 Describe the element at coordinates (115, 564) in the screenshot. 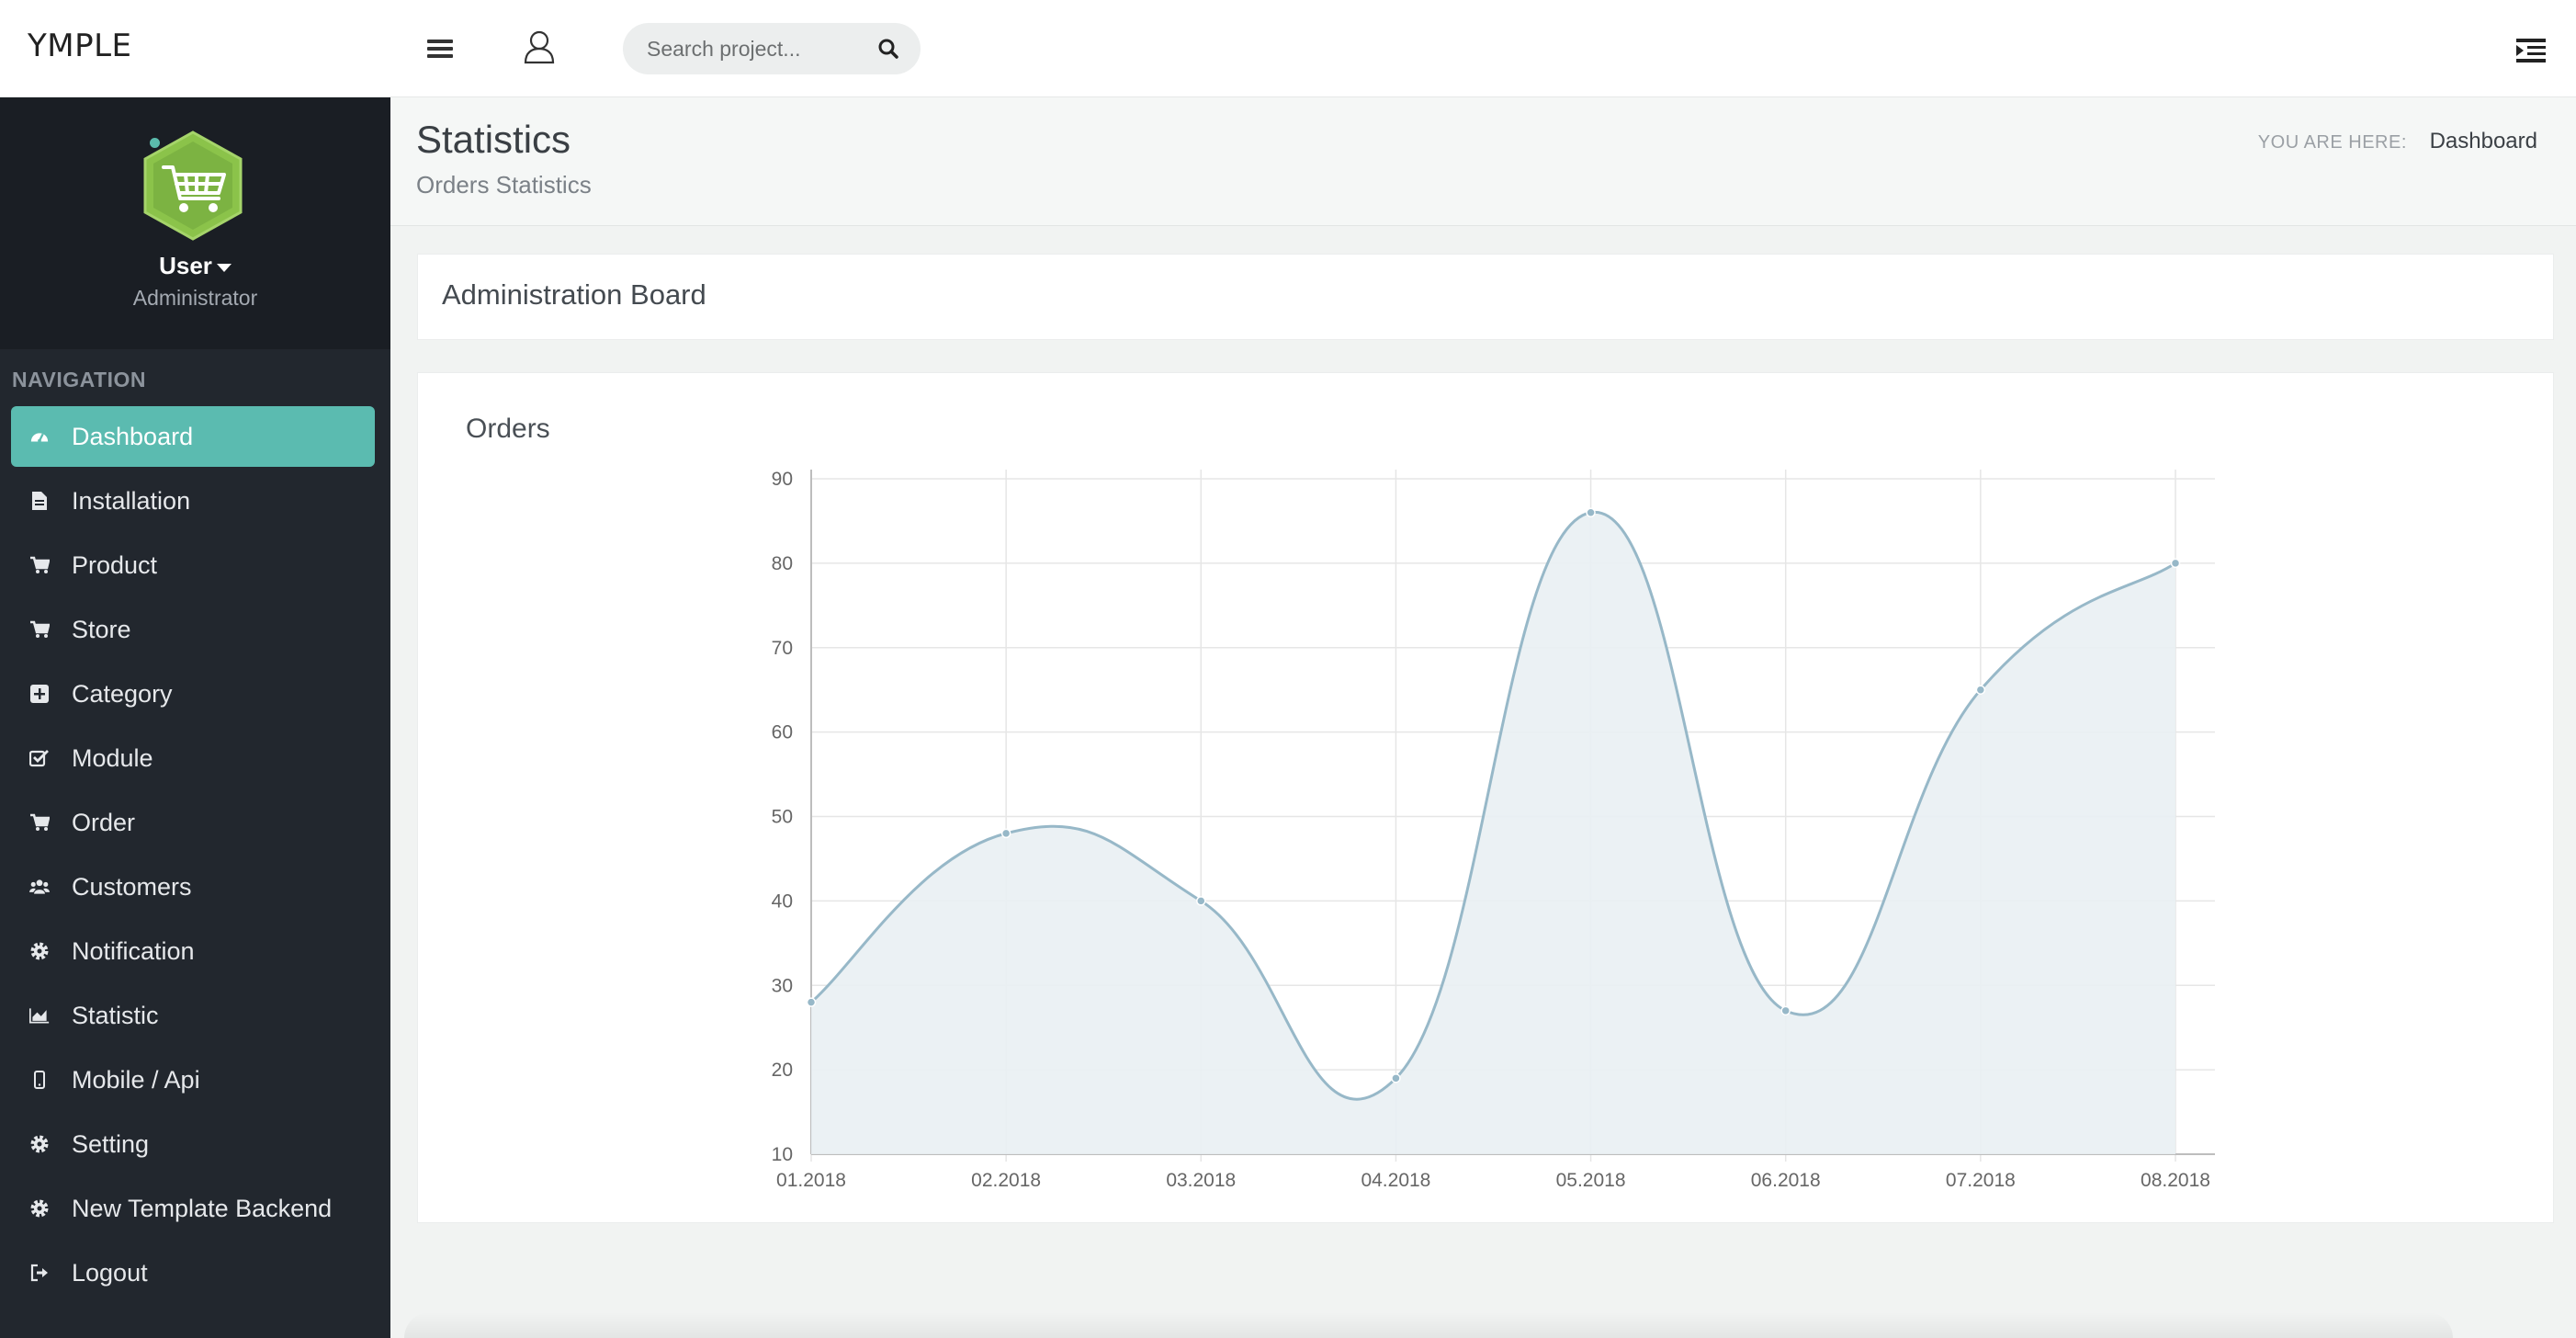

I see `sidebar-item-label: Product` at that location.